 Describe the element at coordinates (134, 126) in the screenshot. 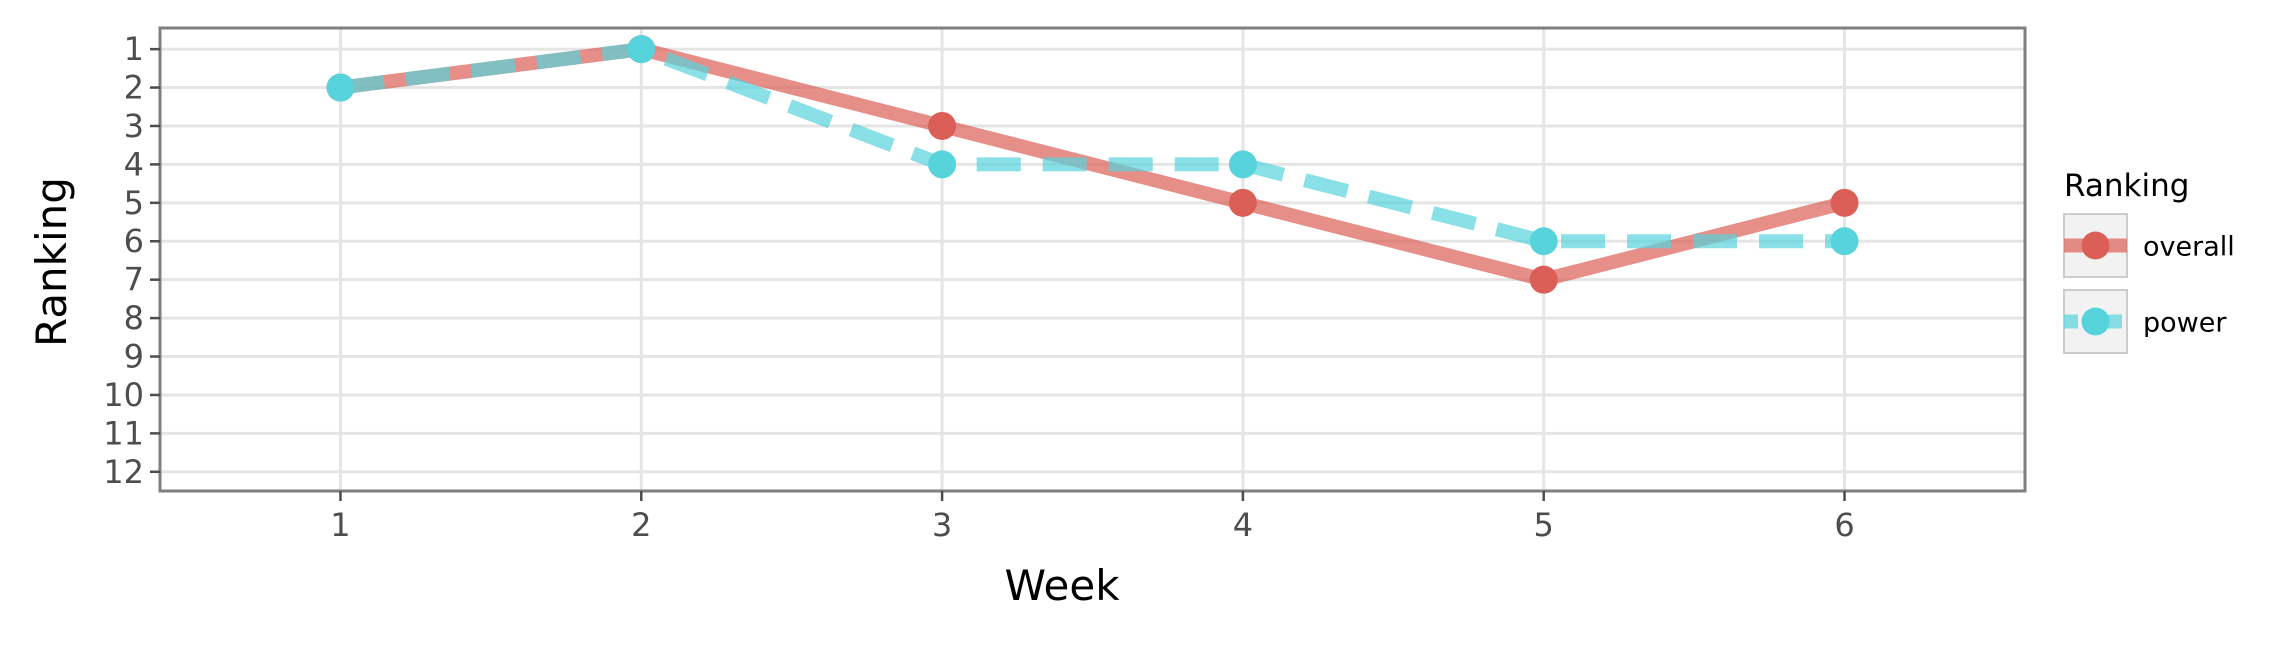

I see `y-tick-label: 3` at that location.